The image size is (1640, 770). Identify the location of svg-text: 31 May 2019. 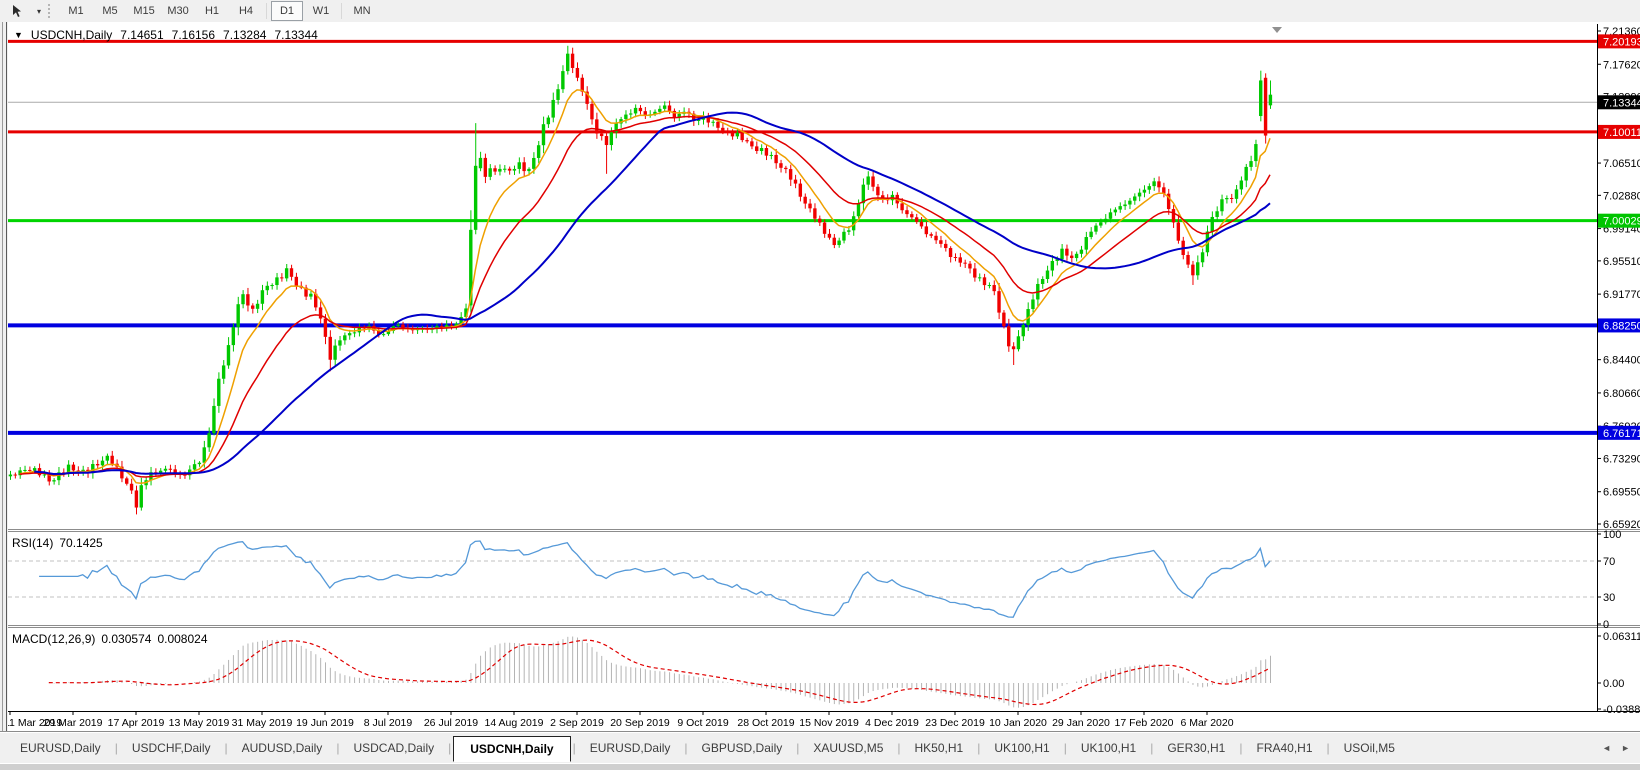
(262, 723).